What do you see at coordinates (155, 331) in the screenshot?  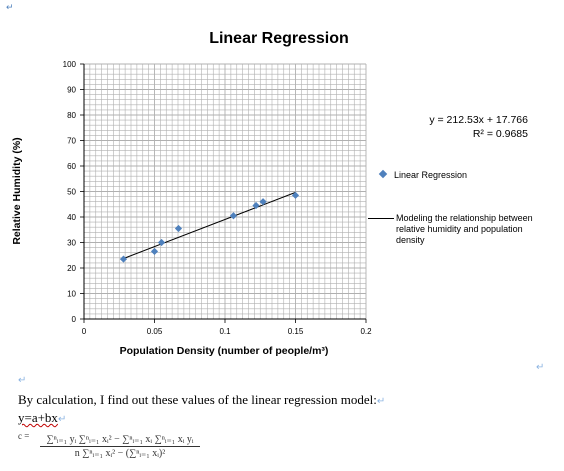 I see `x-tick-label: 0.05` at bounding box center [155, 331].